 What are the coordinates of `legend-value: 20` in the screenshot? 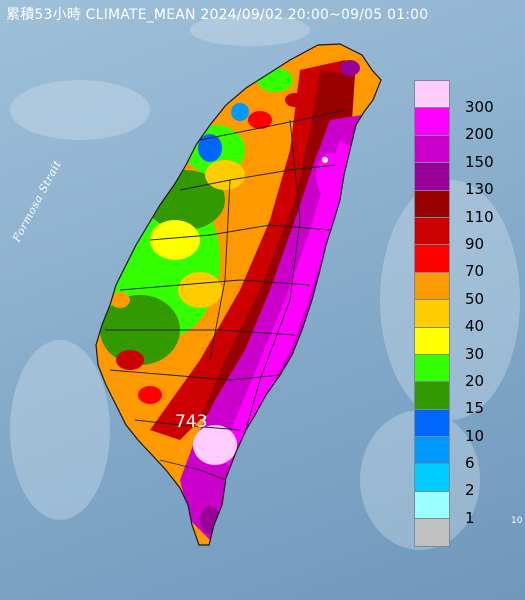 It's located at (475, 380).